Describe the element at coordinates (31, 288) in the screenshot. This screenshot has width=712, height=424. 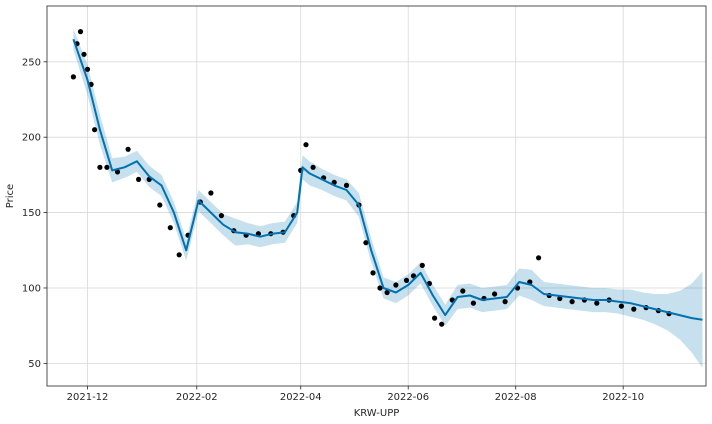
I see `y-tick-label: 100` at that location.